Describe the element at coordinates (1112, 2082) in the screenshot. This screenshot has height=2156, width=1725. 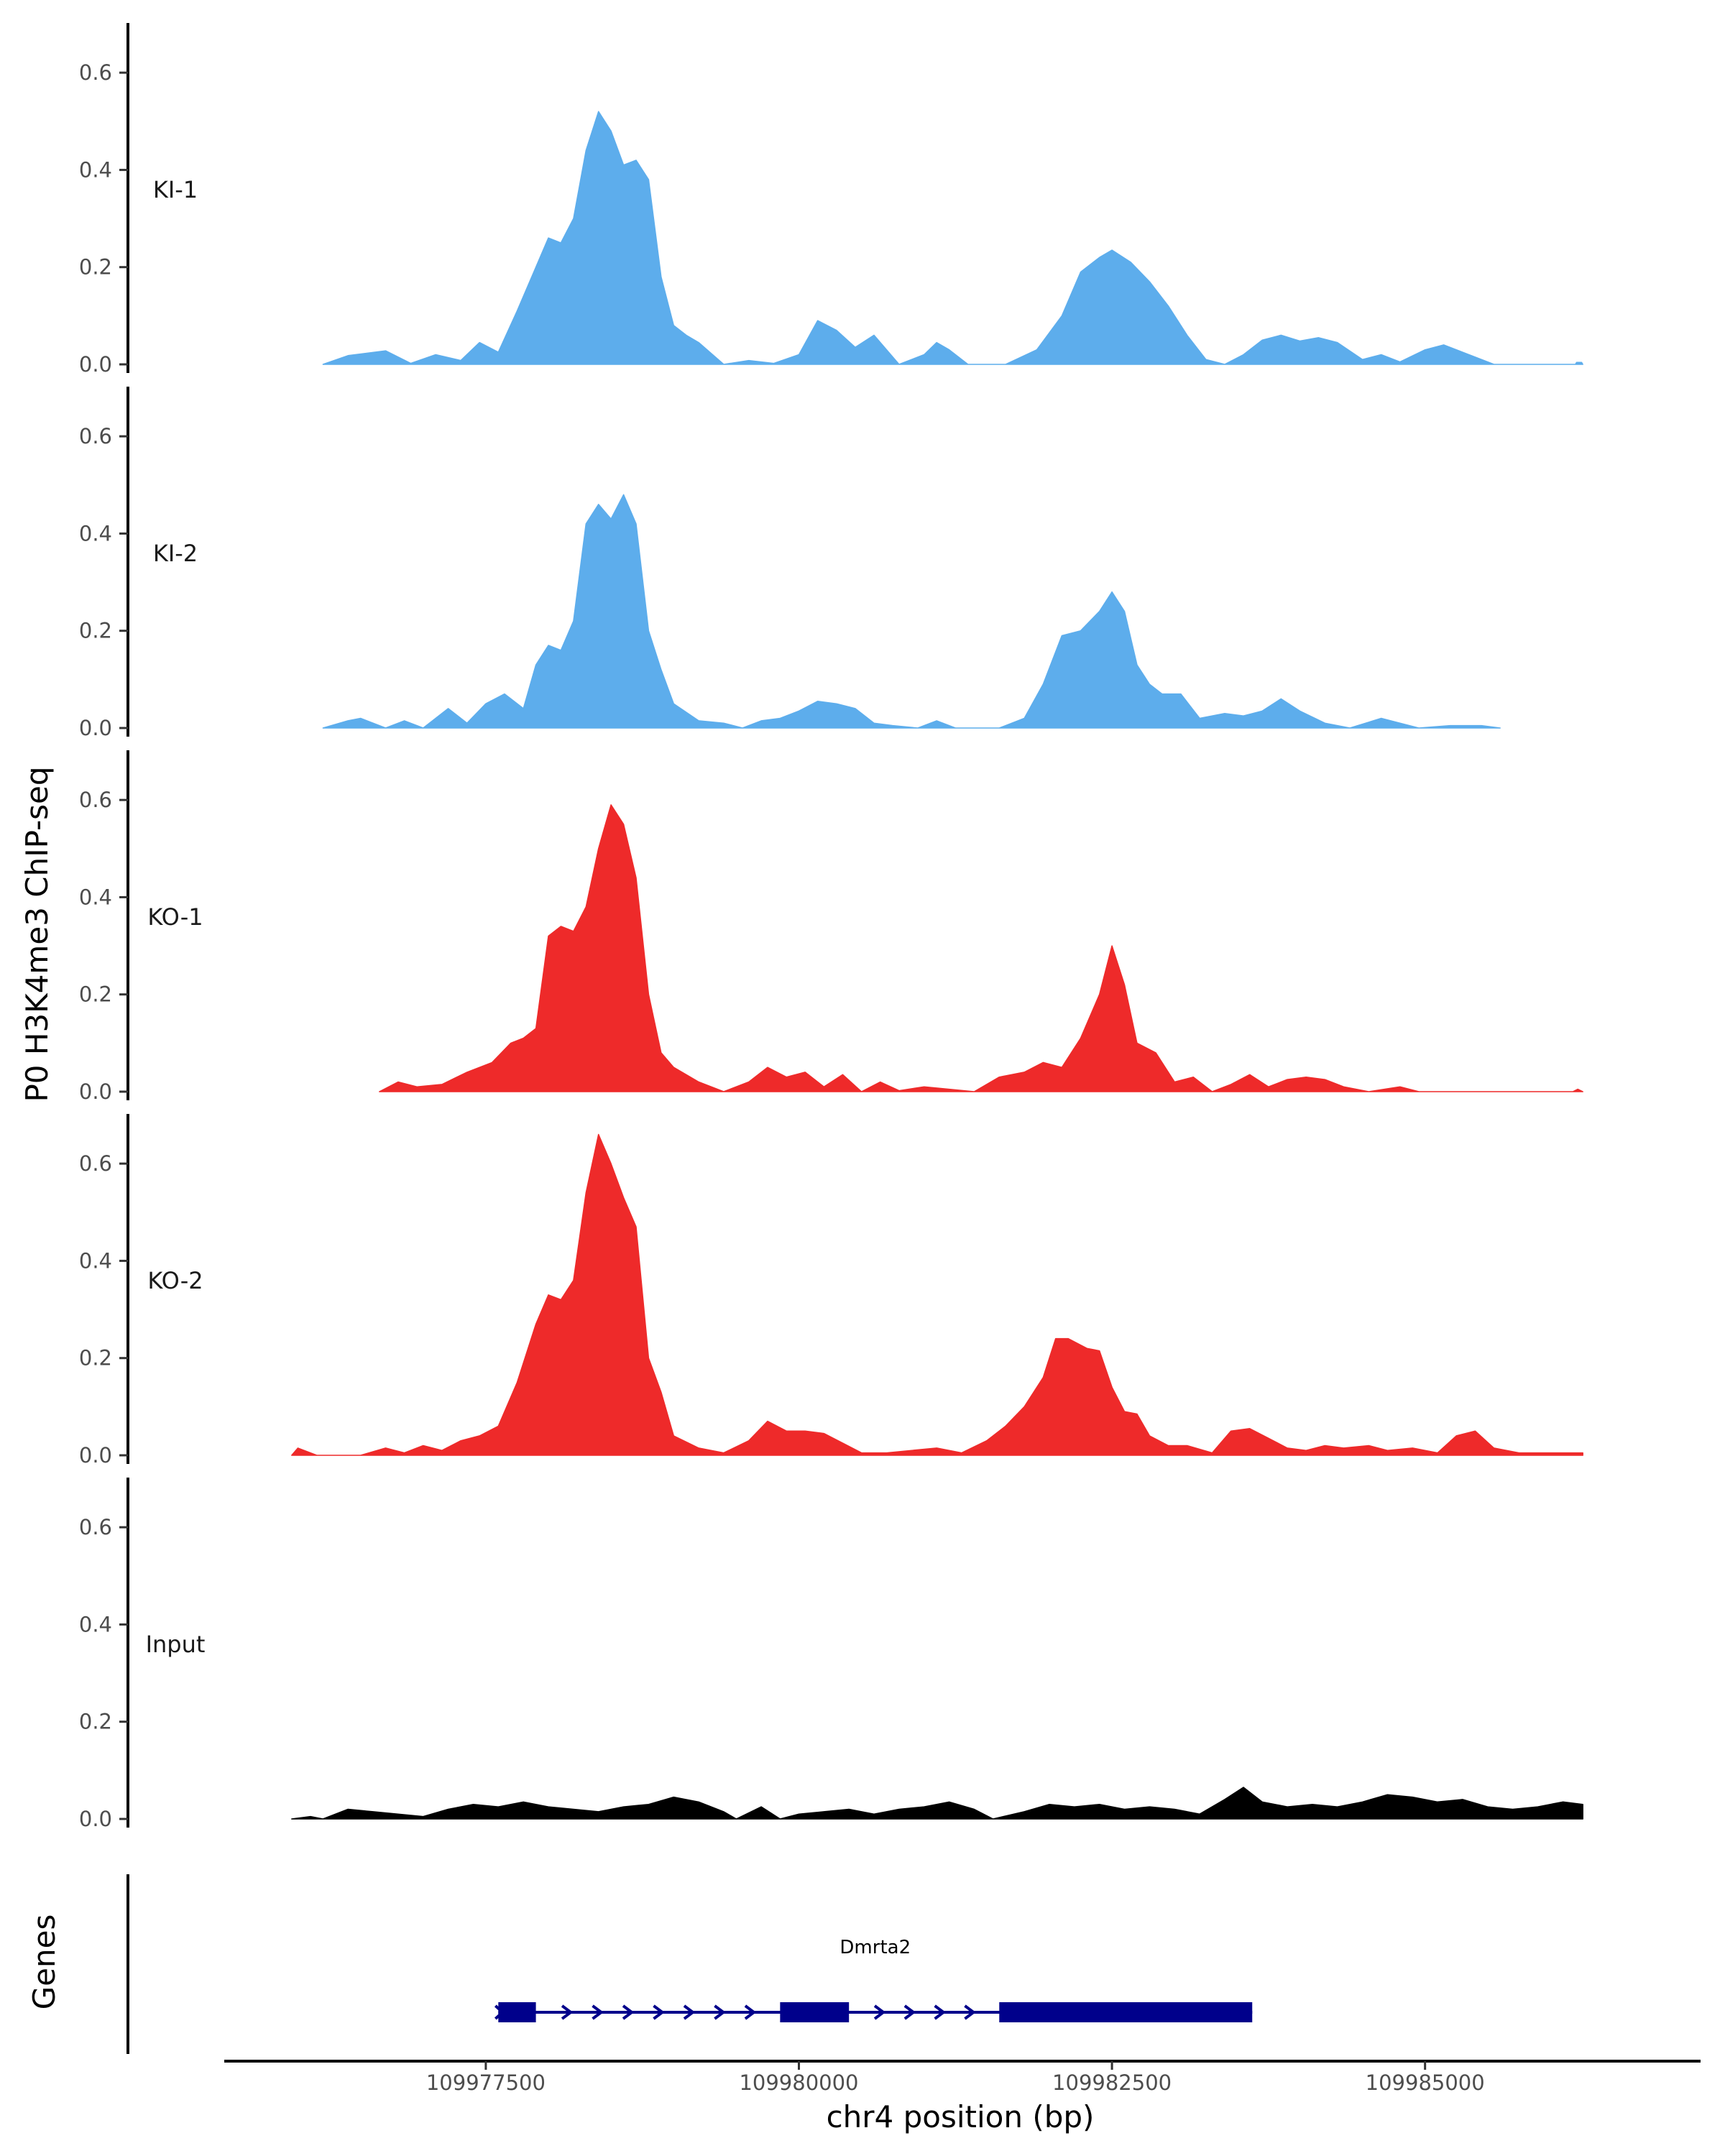
I see `x-tick-label: 109982500` at that location.